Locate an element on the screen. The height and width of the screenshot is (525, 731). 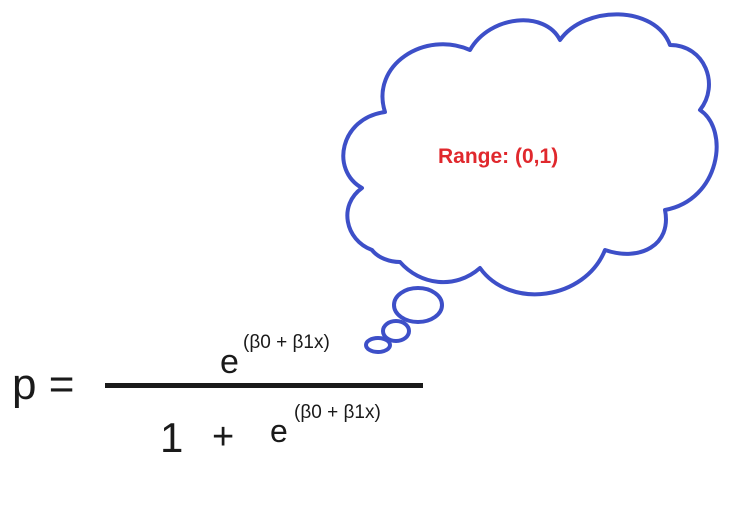
denominator-exponent: (β0 + β1x) is located at coordinates (337, 412).